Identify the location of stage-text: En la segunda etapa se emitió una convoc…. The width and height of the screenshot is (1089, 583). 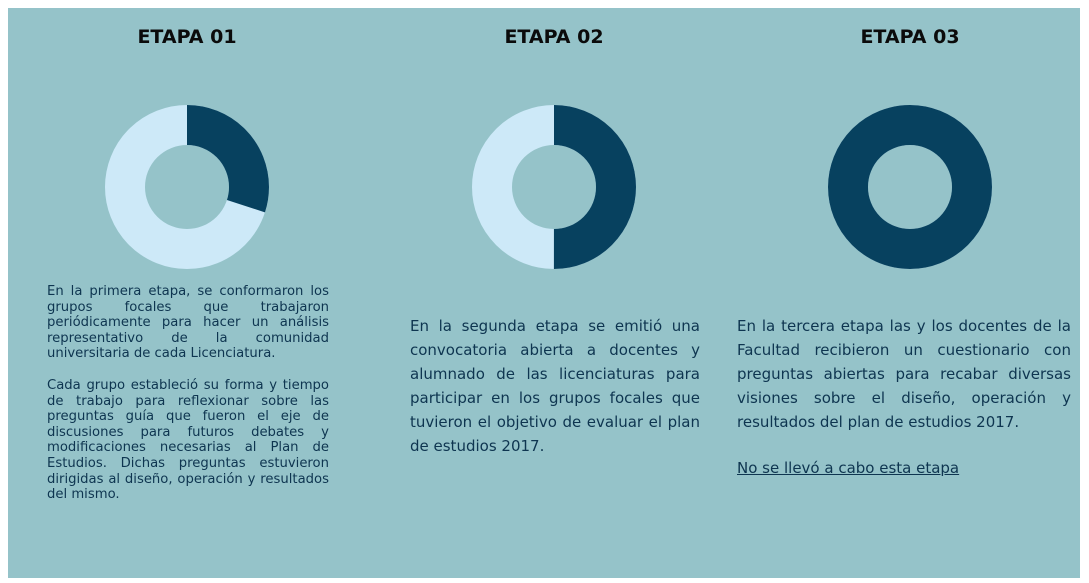
(555, 386).